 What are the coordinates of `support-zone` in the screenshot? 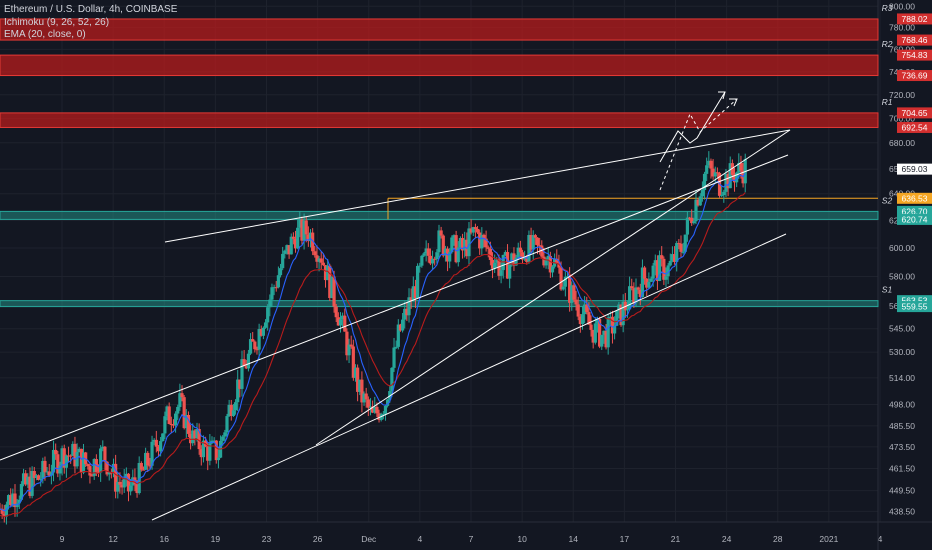 It's located at (439, 304).